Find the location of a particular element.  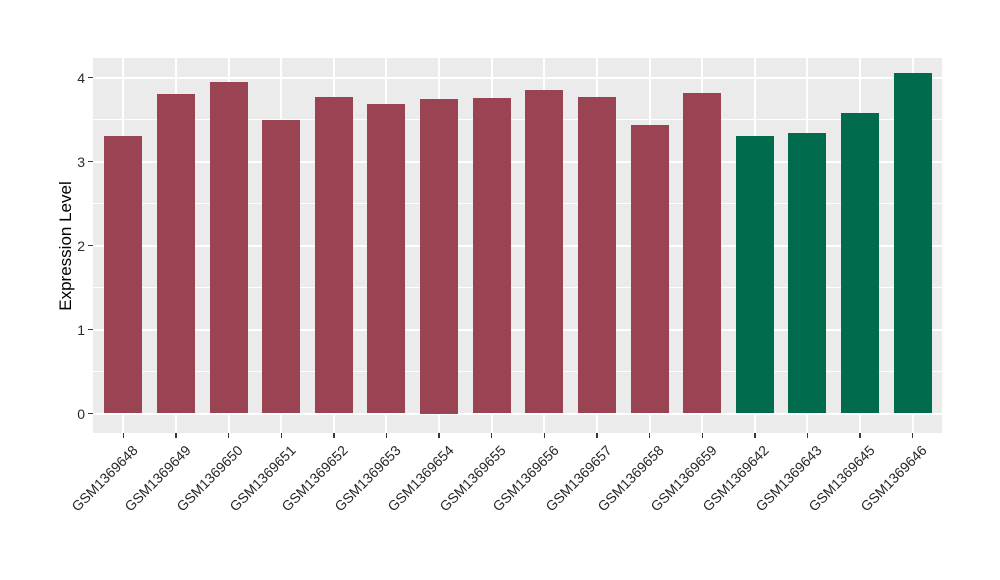

y-tick-label: 4 is located at coordinates (81, 77).